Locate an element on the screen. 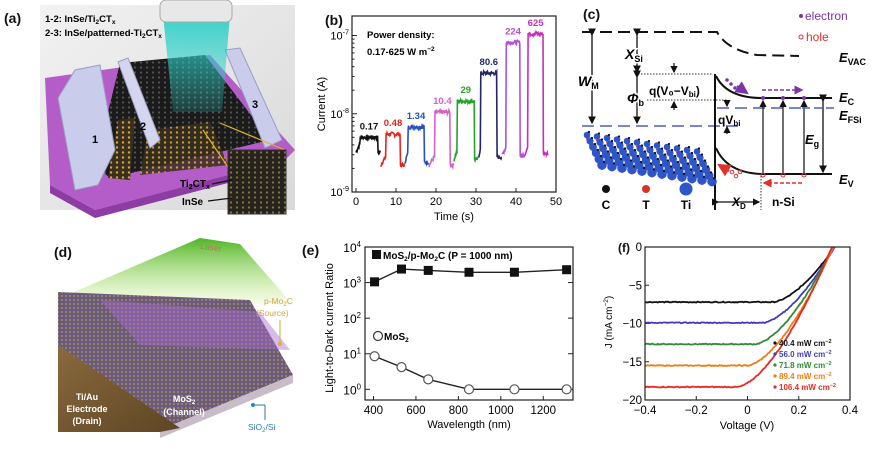  q-v0-vbi-label: q(V₀−Vbi) is located at coordinates (674, 91).